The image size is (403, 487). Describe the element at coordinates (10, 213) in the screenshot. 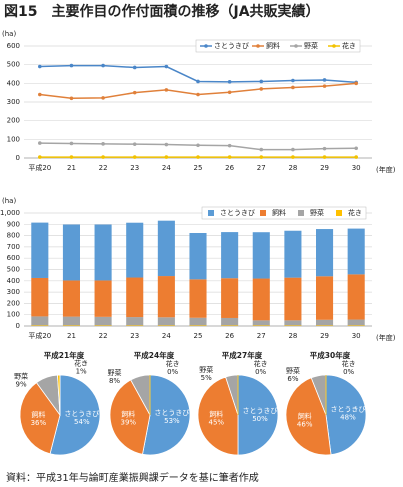

I see `y-tick-label: 1,000` at that location.